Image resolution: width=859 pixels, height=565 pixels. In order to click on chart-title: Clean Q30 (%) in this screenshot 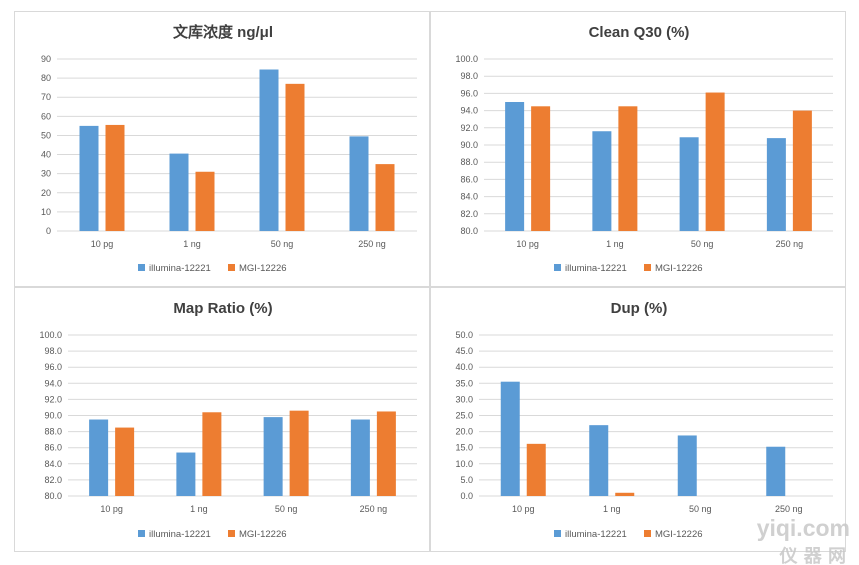, I will do `click(639, 32)`.